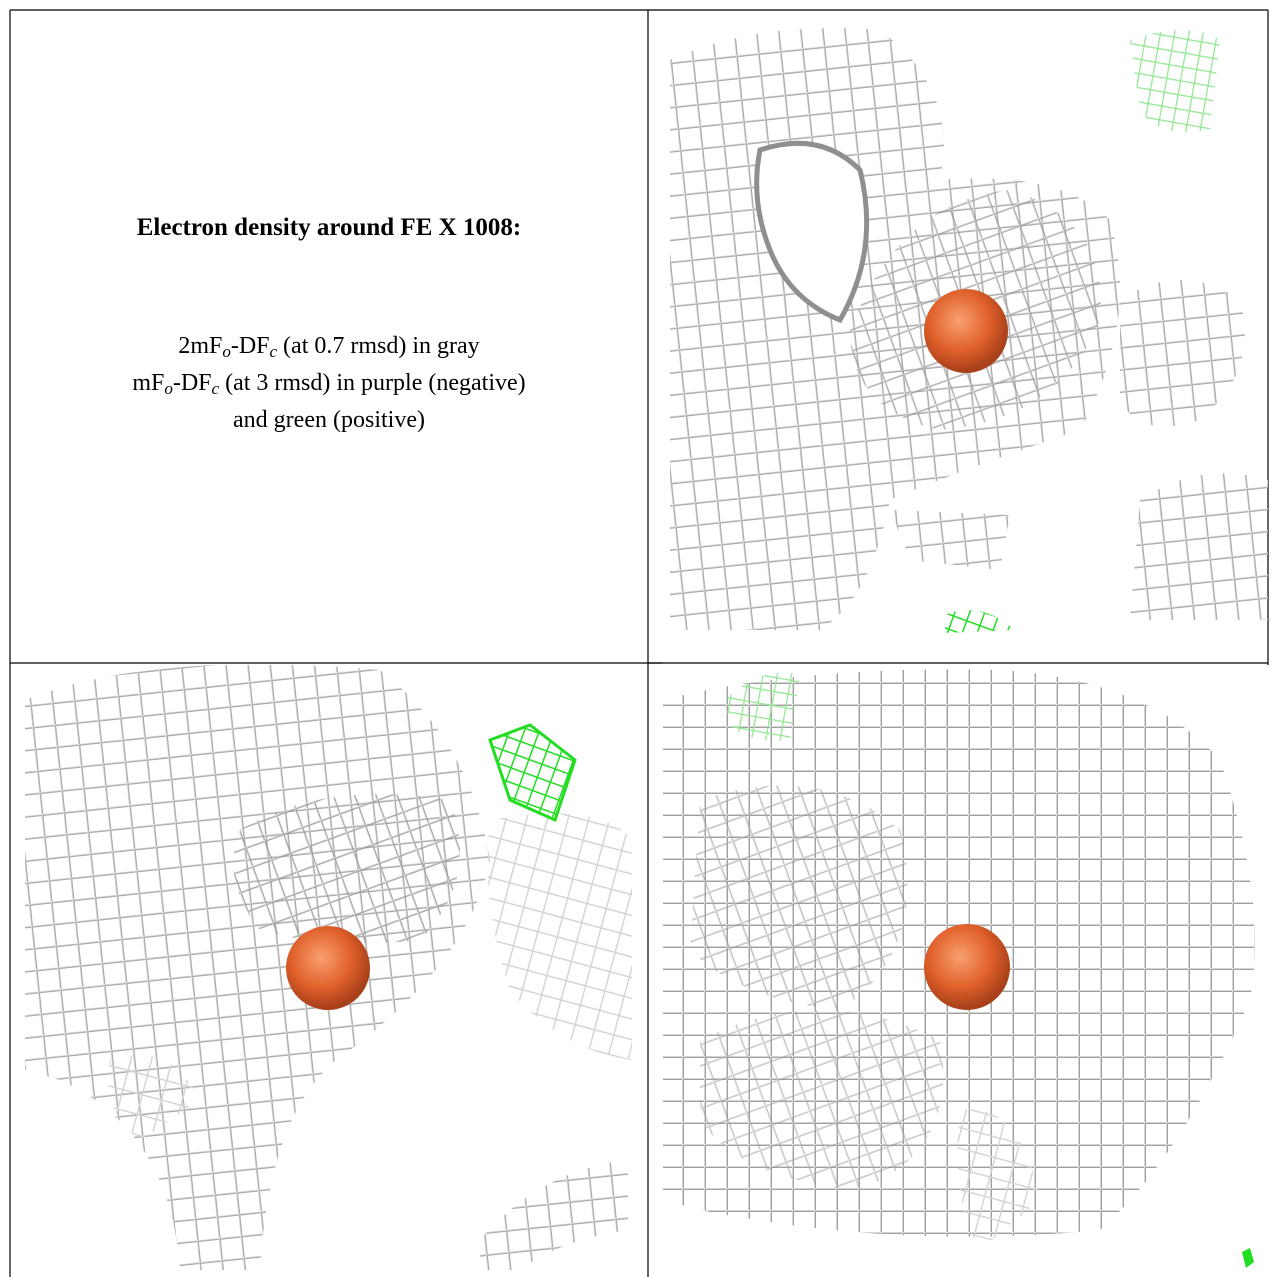 This screenshot has height=1277, width=1277. Describe the element at coordinates (329, 227) in the screenshot. I see `panel-title: Electron density around FE X 1008:` at that location.